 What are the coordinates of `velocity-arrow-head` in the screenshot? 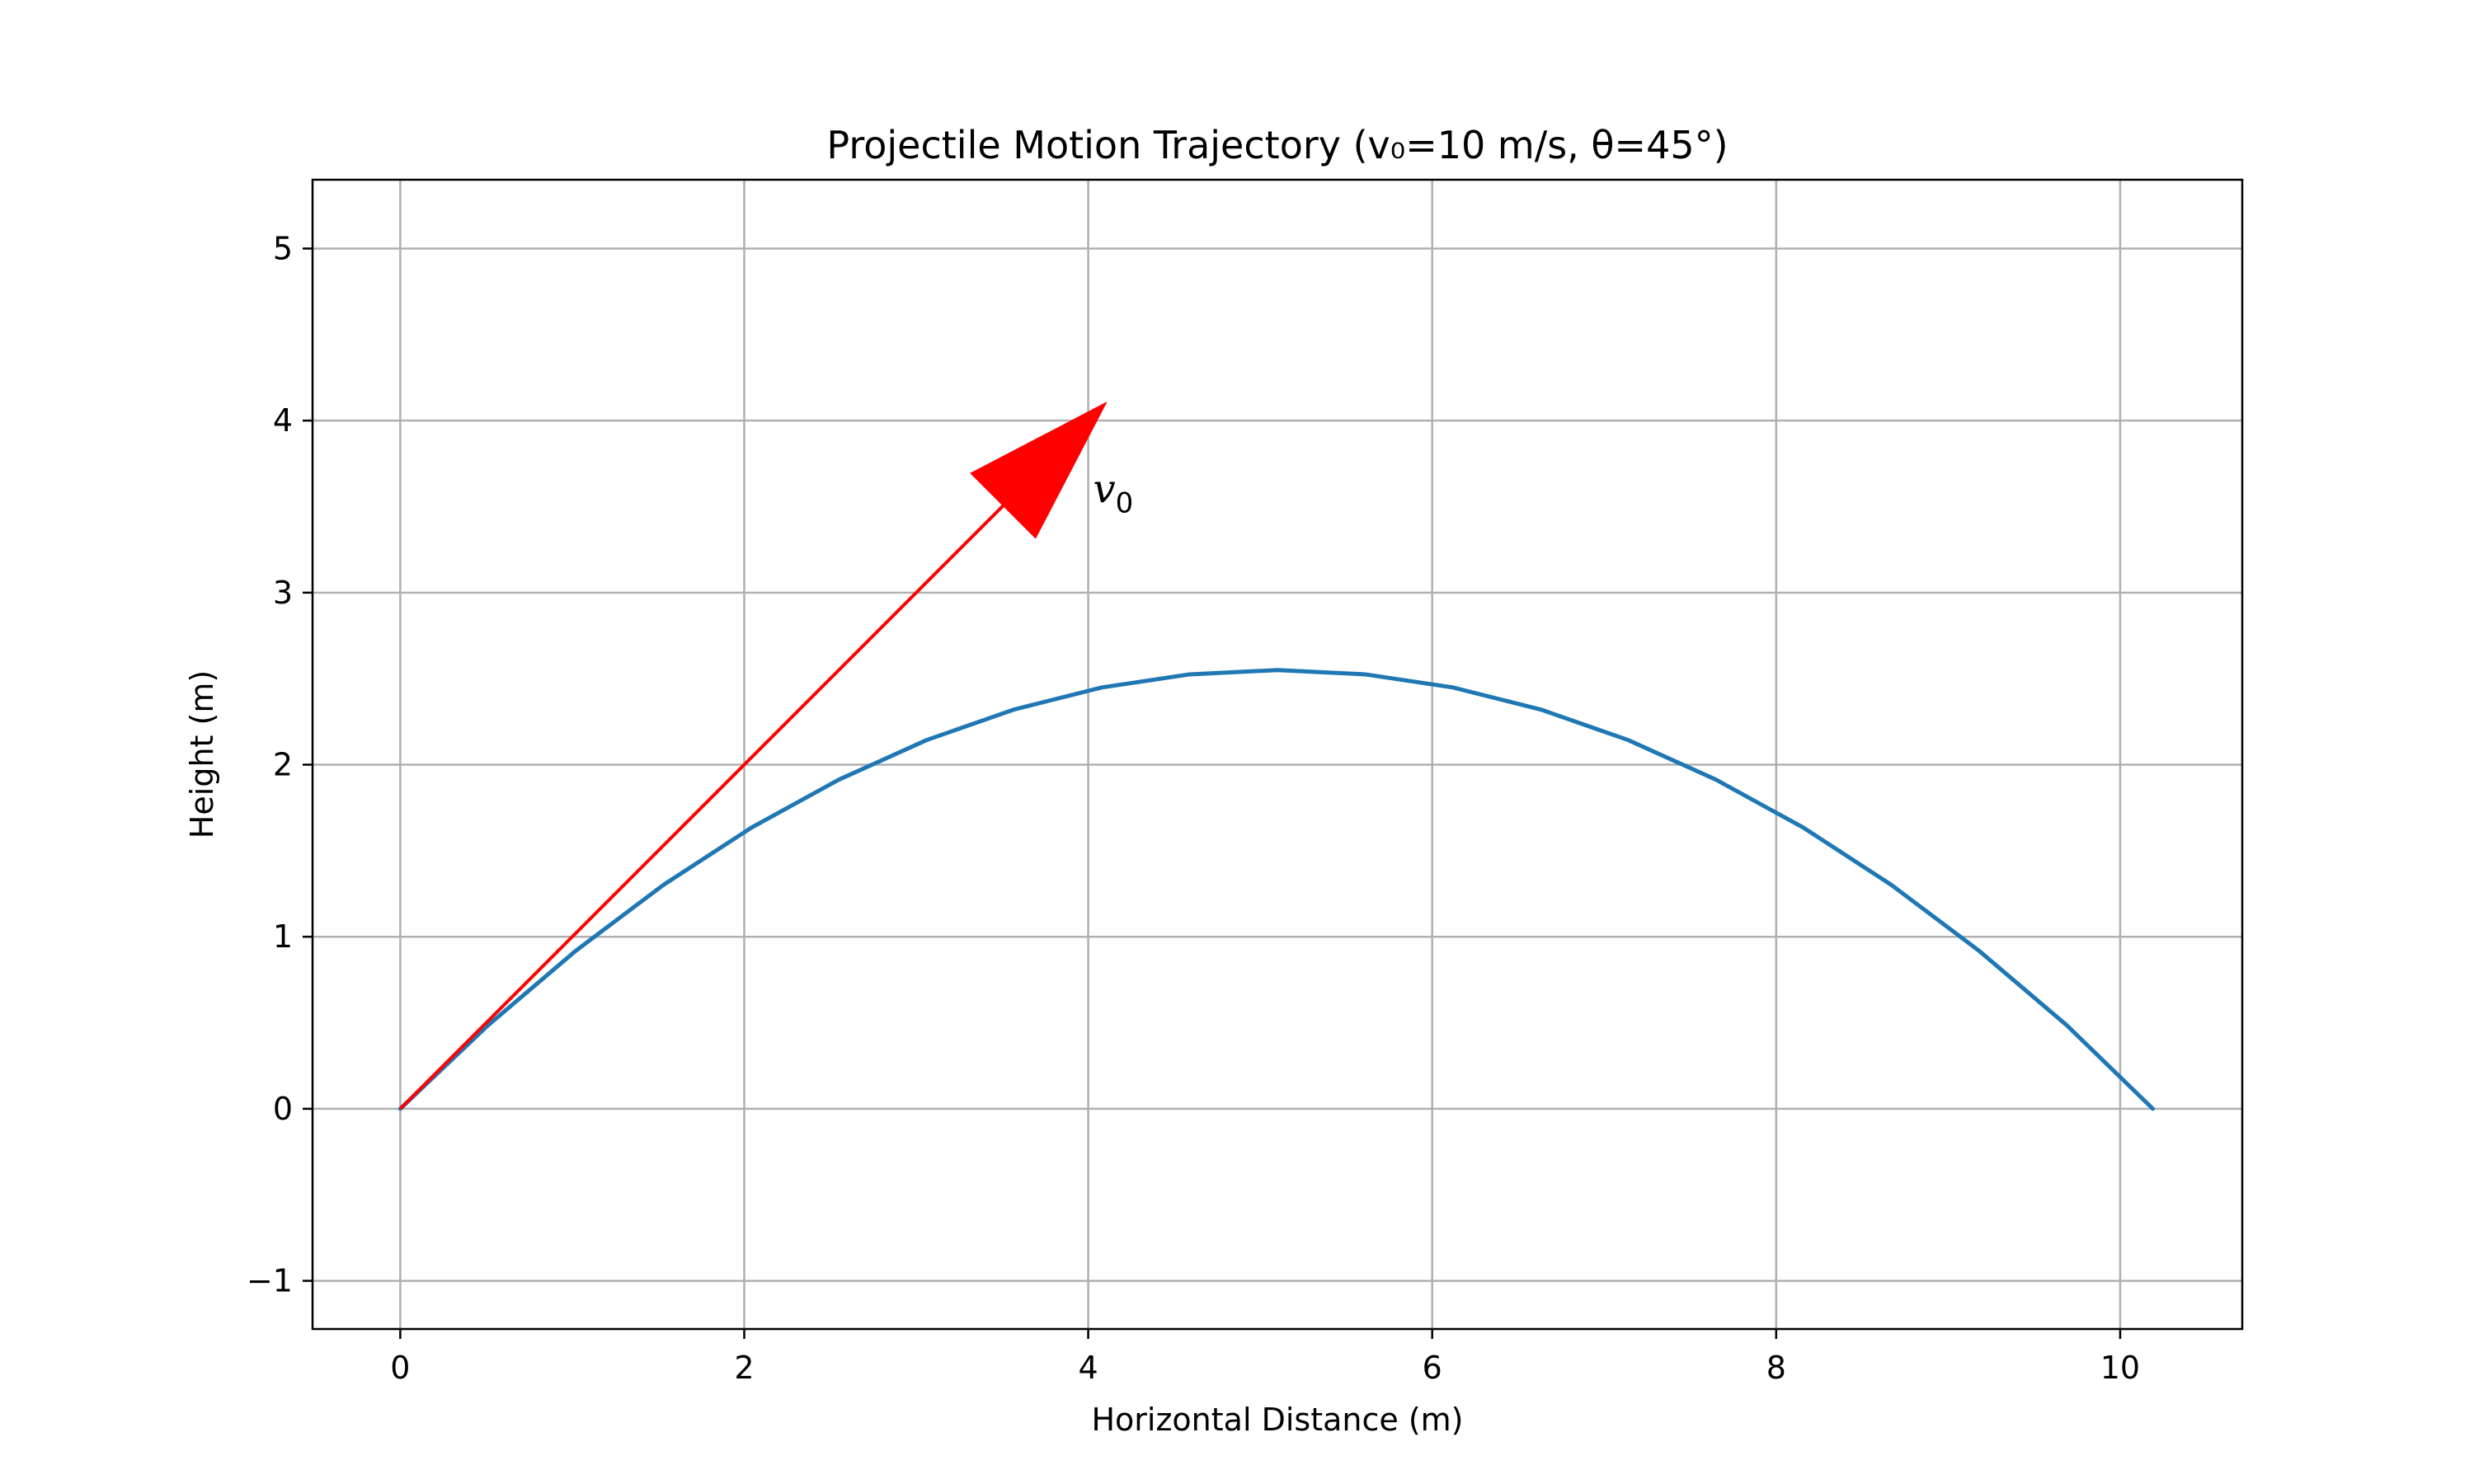 It's located at (1039, 470).